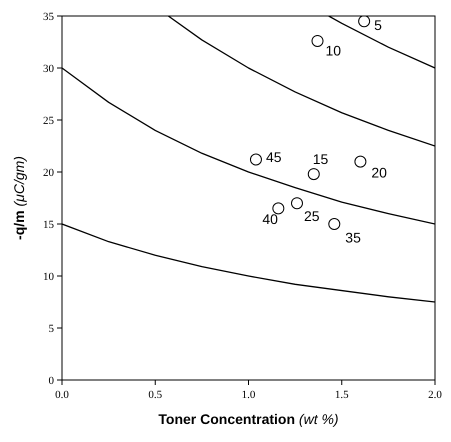 The image size is (451, 442). I want to click on annotation: 40, so click(270, 219).